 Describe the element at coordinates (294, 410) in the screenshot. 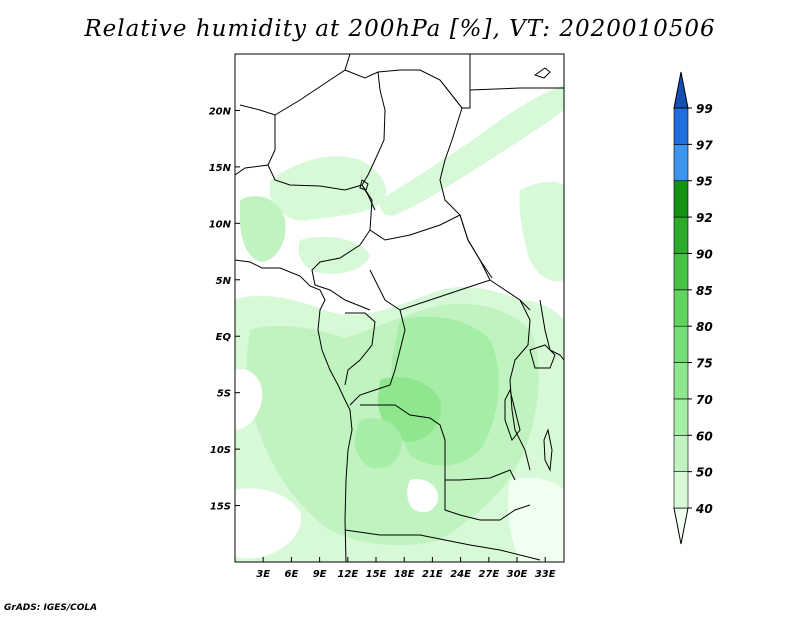

I see `coastline-west` at that location.